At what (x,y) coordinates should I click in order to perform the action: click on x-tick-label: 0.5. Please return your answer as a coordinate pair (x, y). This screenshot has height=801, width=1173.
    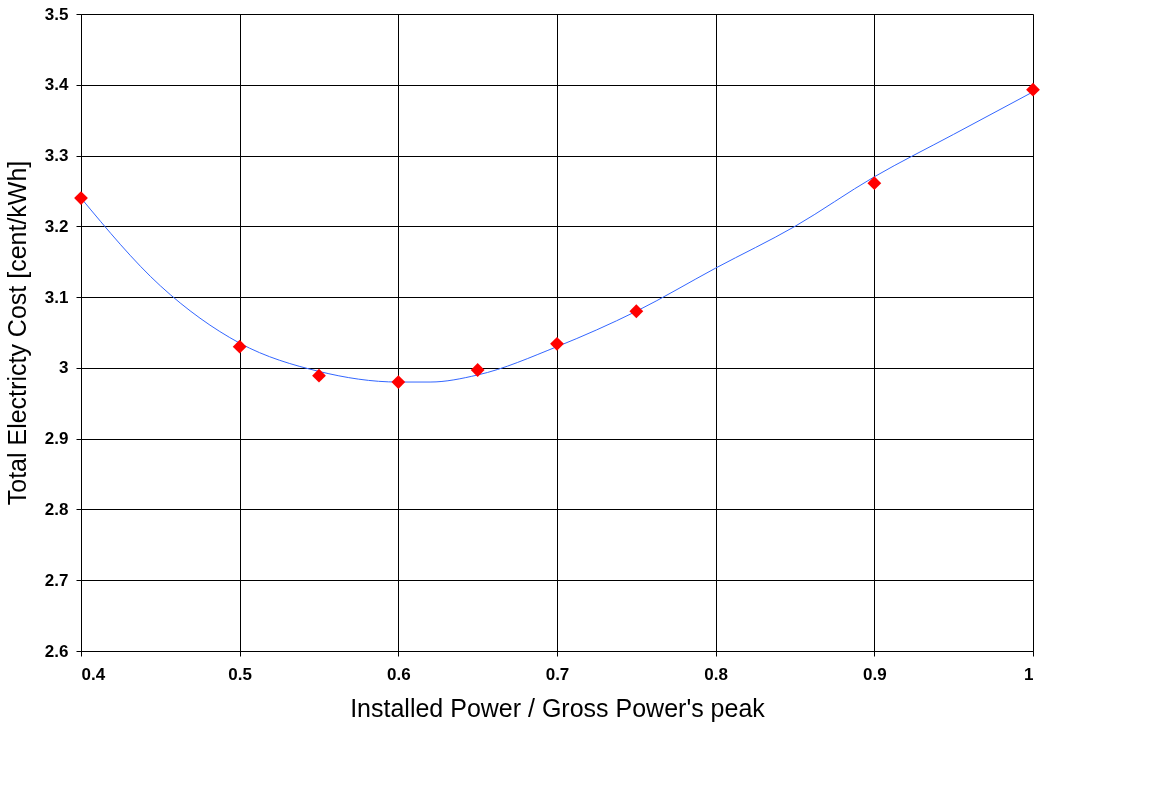
    Looking at the image, I should click on (240, 674).